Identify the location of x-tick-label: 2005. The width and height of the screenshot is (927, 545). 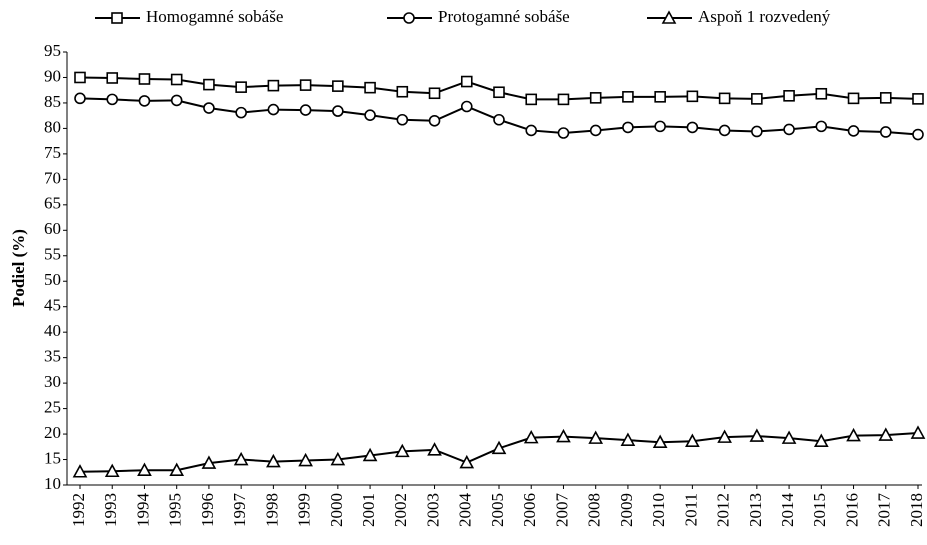
(497, 510).